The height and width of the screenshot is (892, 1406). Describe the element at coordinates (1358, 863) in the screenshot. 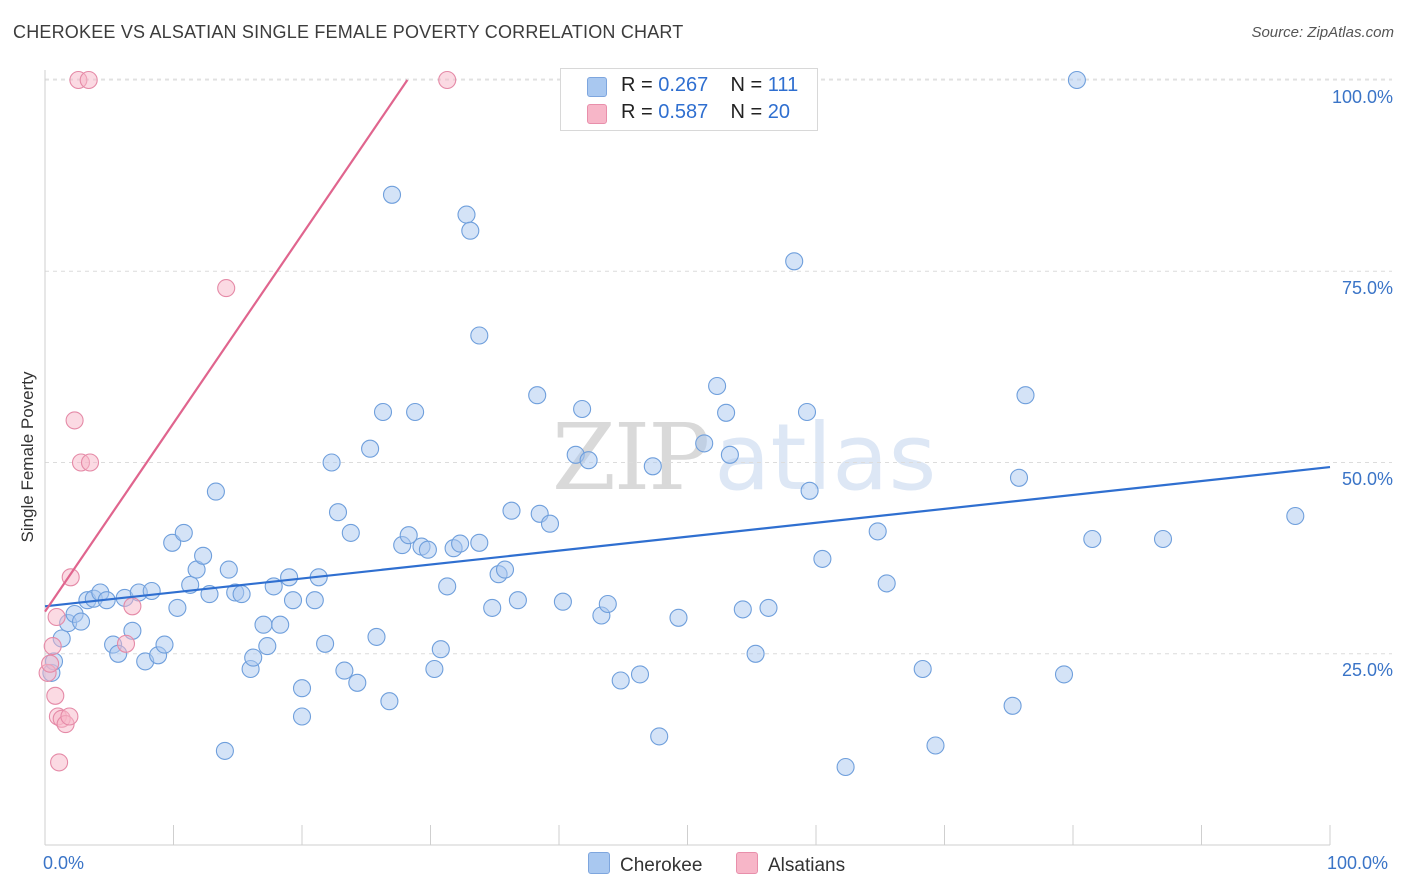

I see `x-tick-label-max: 100.0%` at that location.